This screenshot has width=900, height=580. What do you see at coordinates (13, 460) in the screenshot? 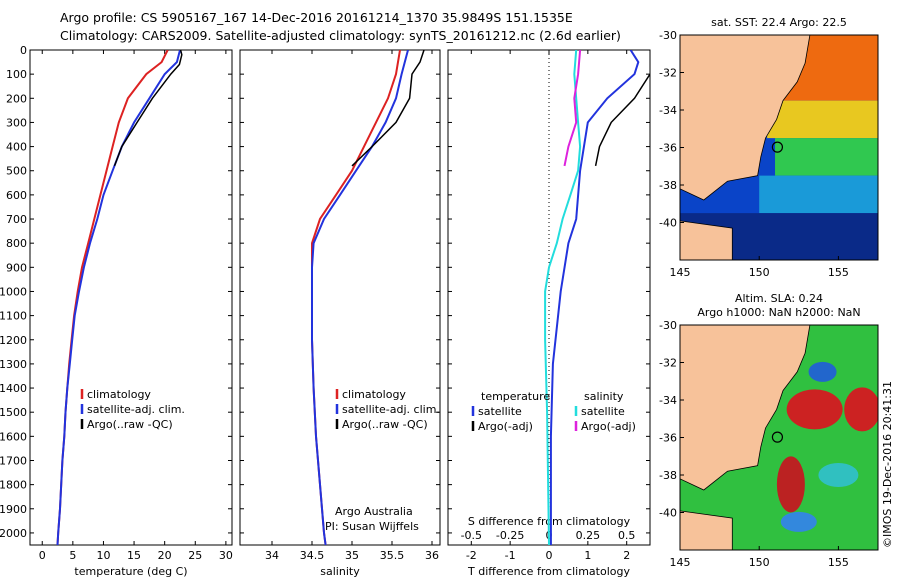
I see `y-tick-label: 1700` at bounding box center [13, 460].